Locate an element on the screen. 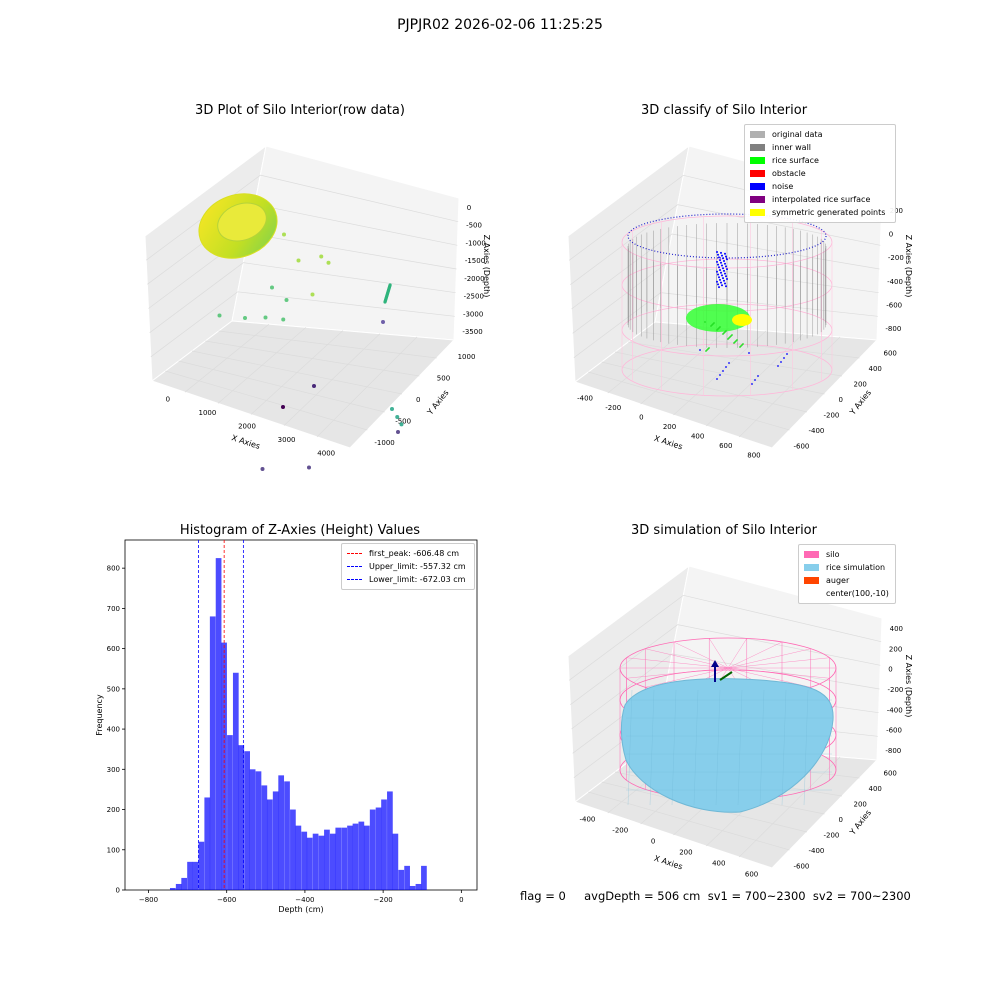  z-tick-label: -500 is located at coordinates (474, 226).